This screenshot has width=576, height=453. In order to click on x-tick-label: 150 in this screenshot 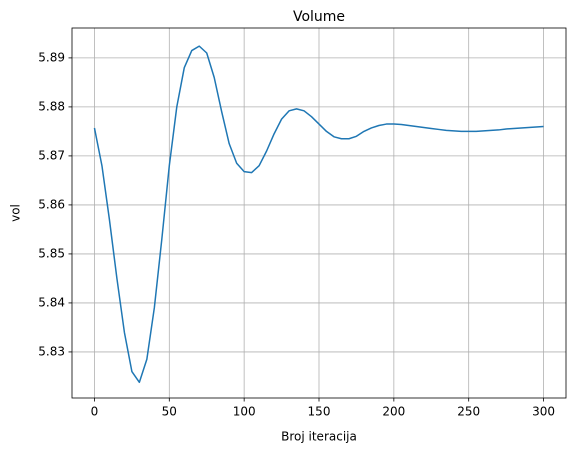, I will do `click(319, 412)`.